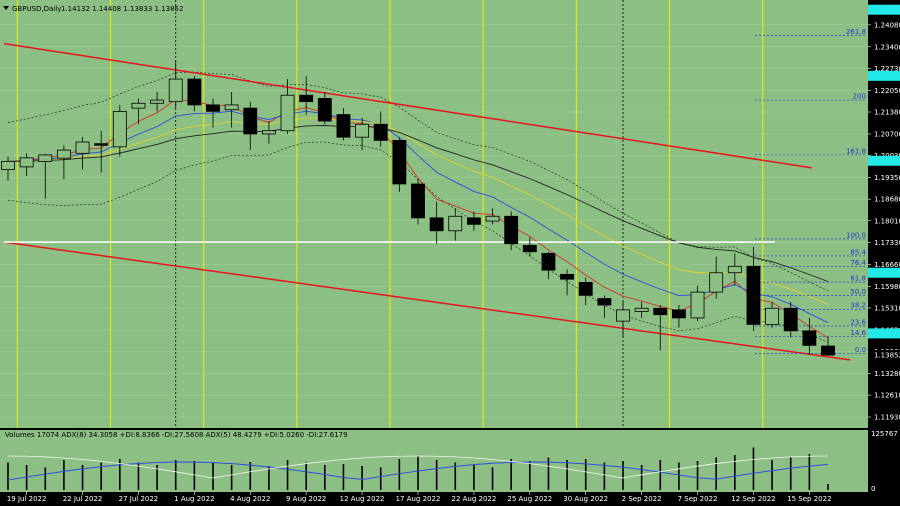 This screenshot has width=900, height=506. I want to click on fibo-level-label: 161.8, so click(856, 151).